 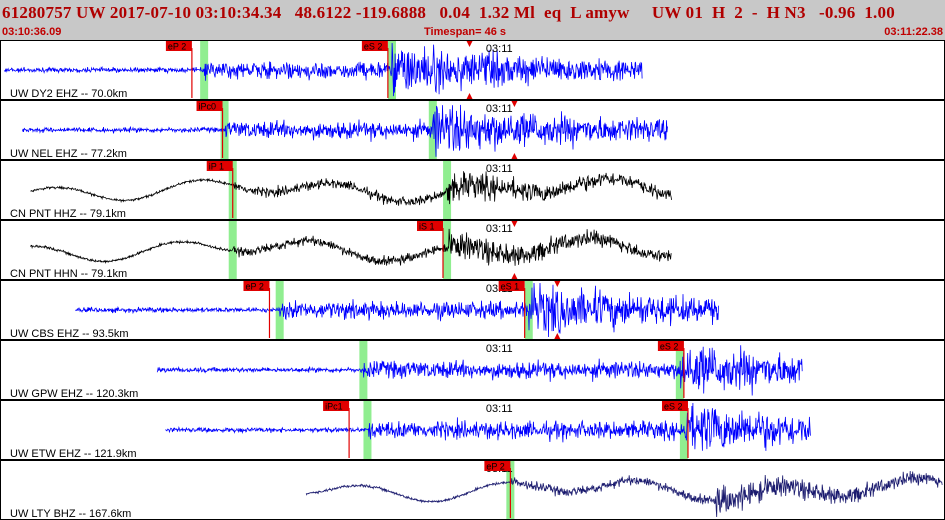 I want to click on pick-label: iPc1, so click(x=334, y=407).